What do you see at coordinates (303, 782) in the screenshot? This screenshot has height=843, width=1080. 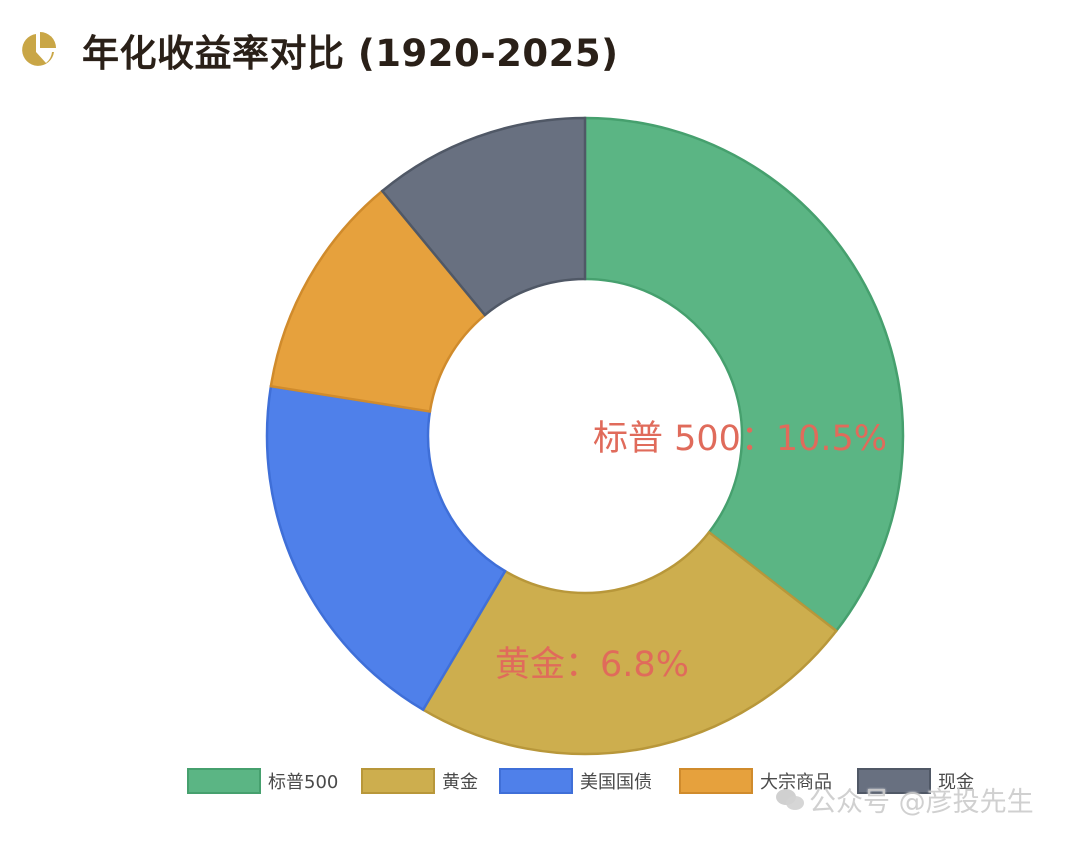 I see `legend-label-1: 标普500` at bounding box center [303, 782].